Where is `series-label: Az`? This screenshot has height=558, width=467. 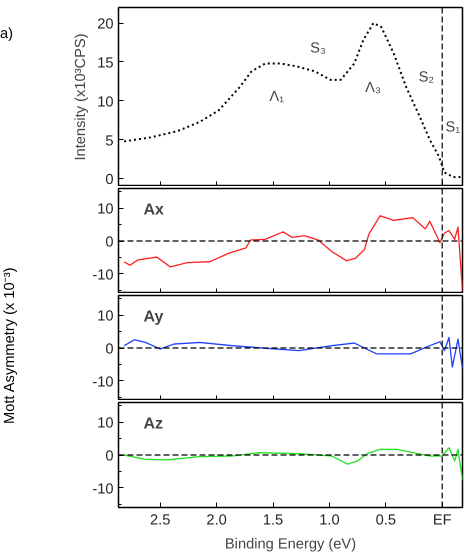 series-label: Az is located at coordinates (154, 424).